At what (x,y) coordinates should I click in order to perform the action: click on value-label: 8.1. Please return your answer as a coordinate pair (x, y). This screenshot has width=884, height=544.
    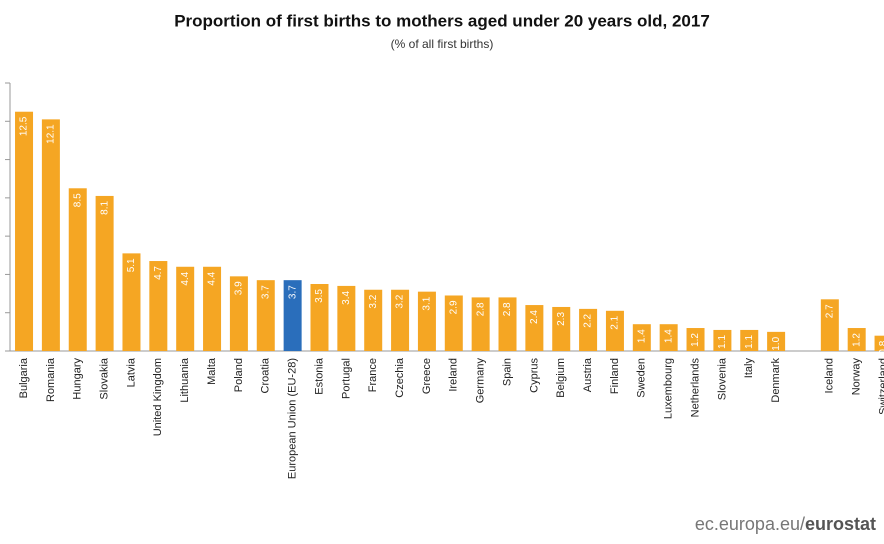
    Looking at the image, I should click on (104, 208).